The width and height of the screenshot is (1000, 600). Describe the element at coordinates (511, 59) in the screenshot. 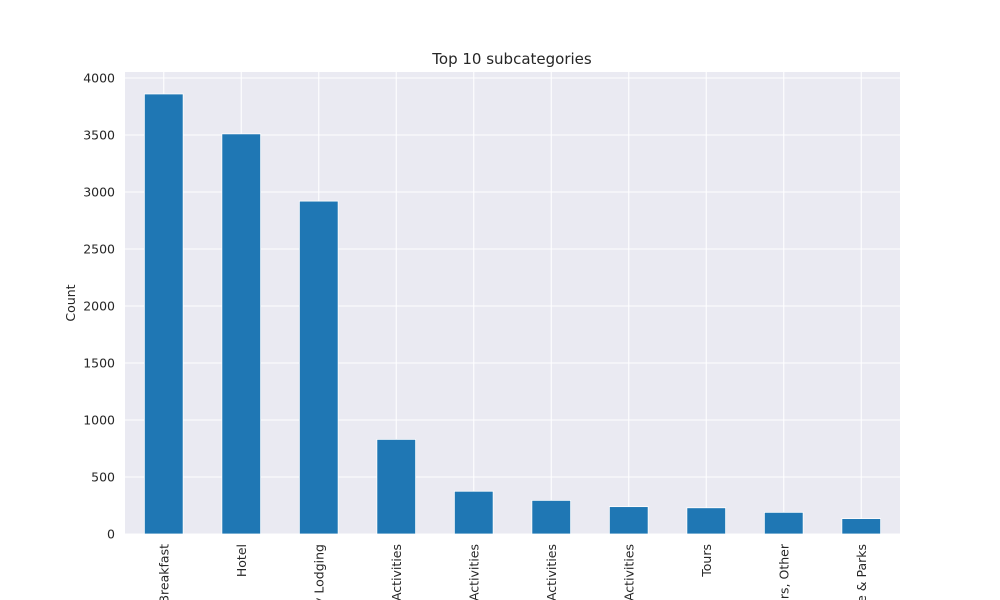

I see `chart-title: Top 10 subcategories` at that location.